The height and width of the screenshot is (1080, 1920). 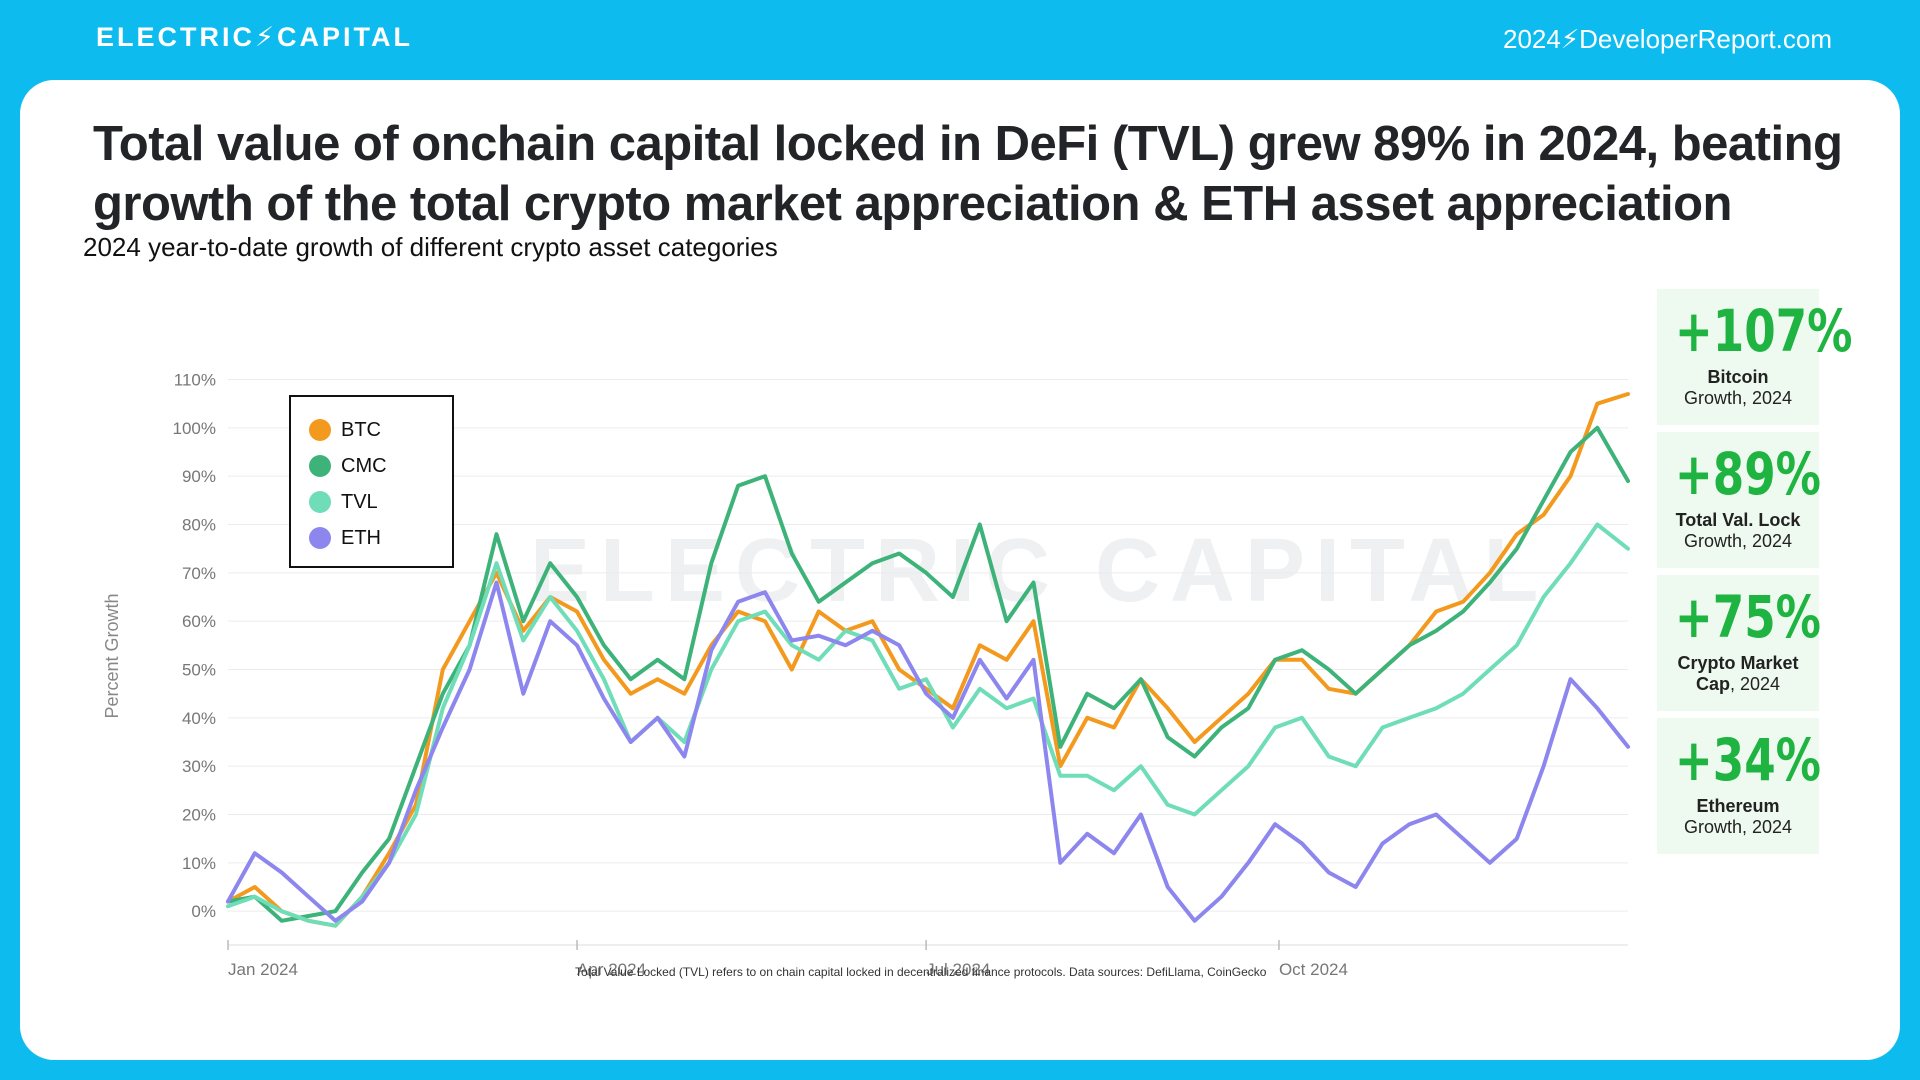 I want to click on stat-crypto-market-cap: +75% Crypto Market Cap, 2024, so click(x=1739, y=643).